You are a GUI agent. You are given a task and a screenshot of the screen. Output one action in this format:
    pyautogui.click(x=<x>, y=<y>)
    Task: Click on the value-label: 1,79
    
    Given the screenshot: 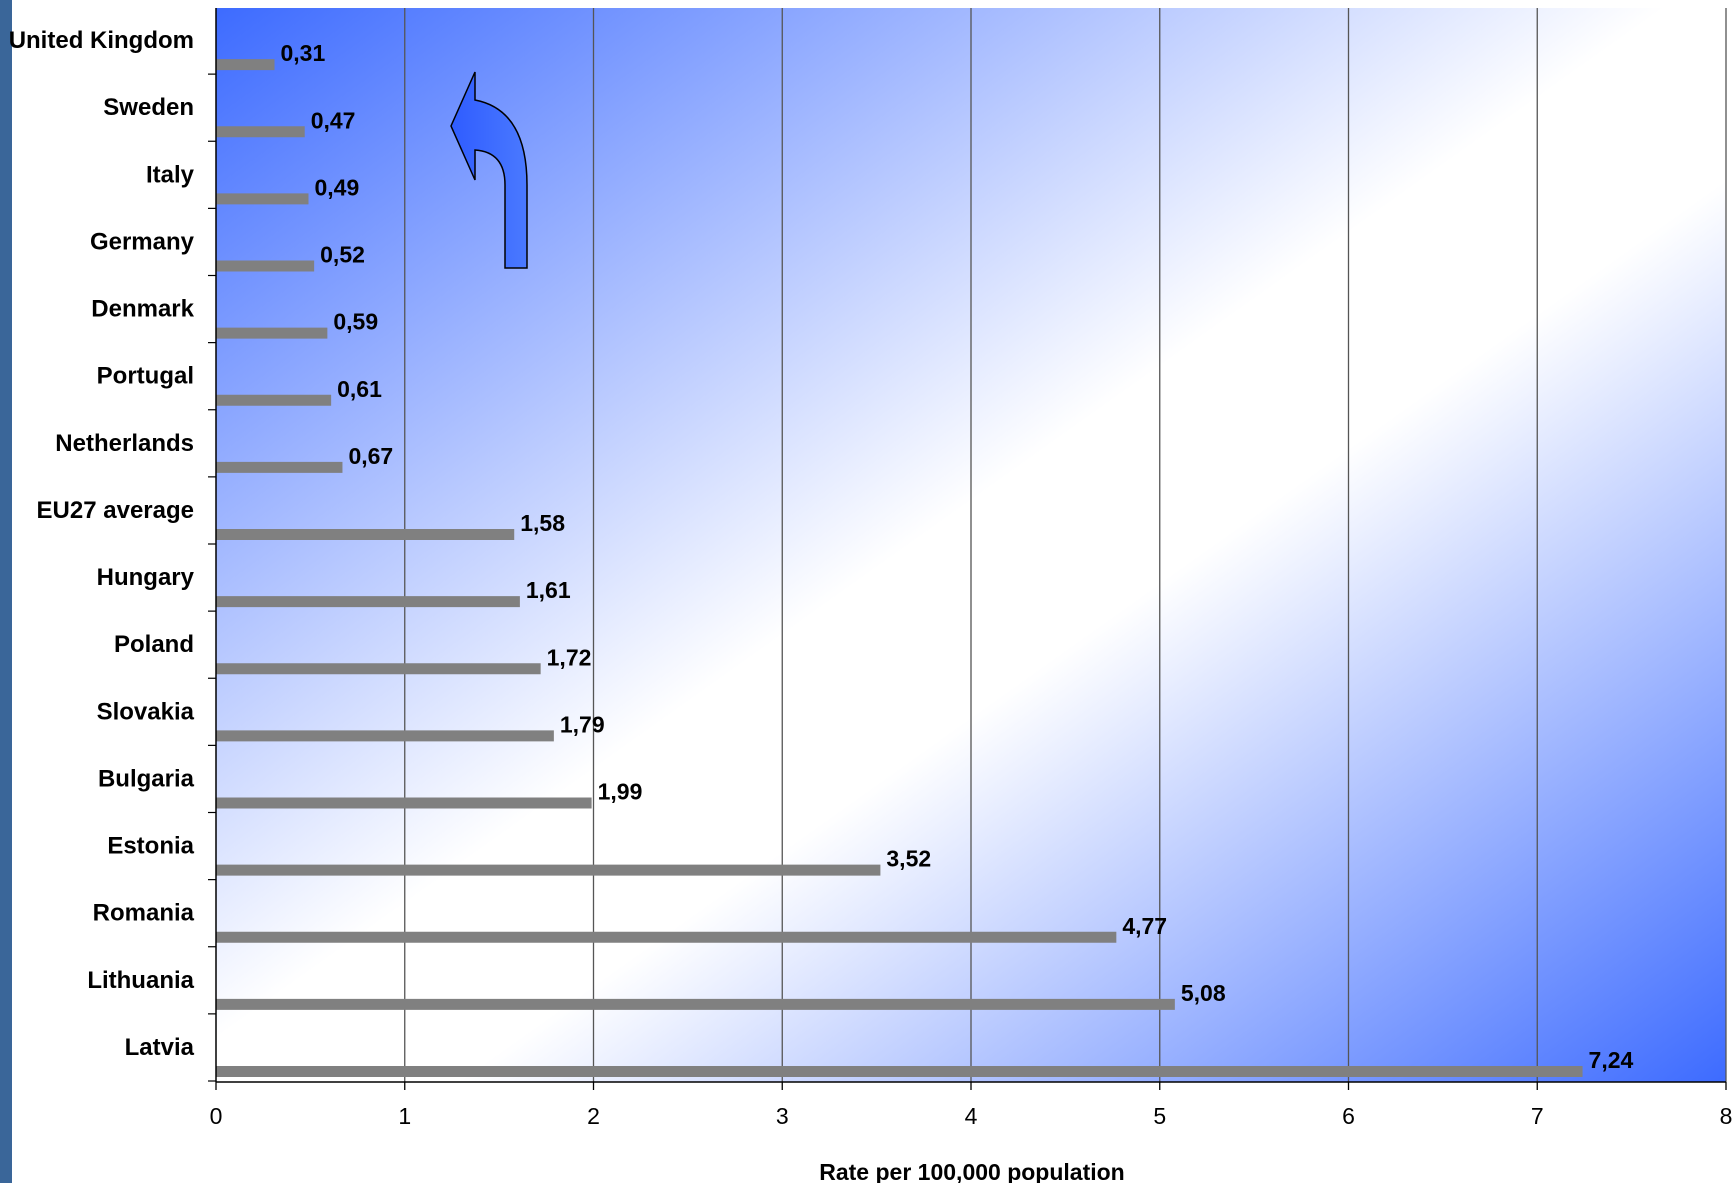 What is the action you would take?
    pyautogui.click(x=582, y=724)
    